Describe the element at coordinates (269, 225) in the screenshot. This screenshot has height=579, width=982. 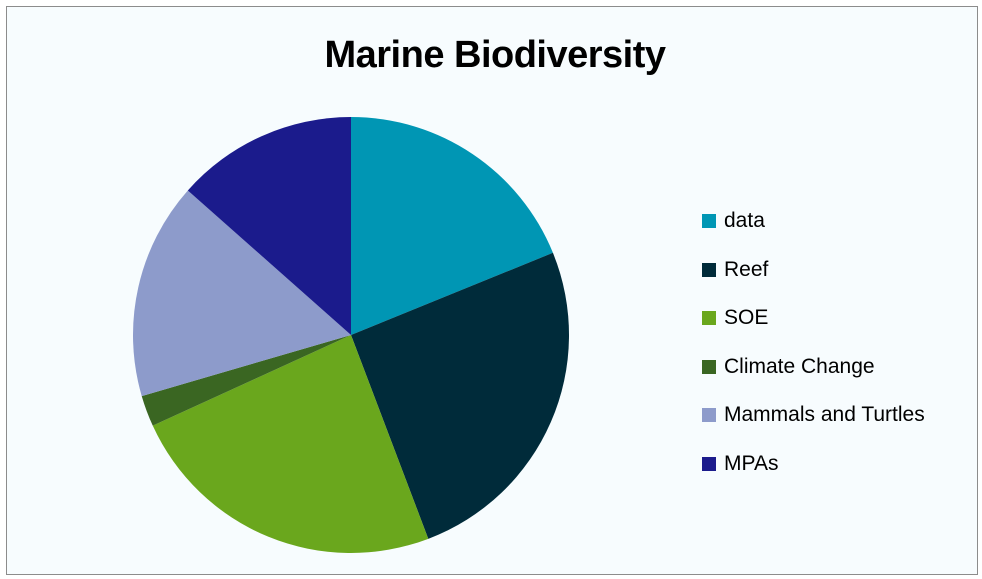
I see `pie-slice-mpas` at that location.